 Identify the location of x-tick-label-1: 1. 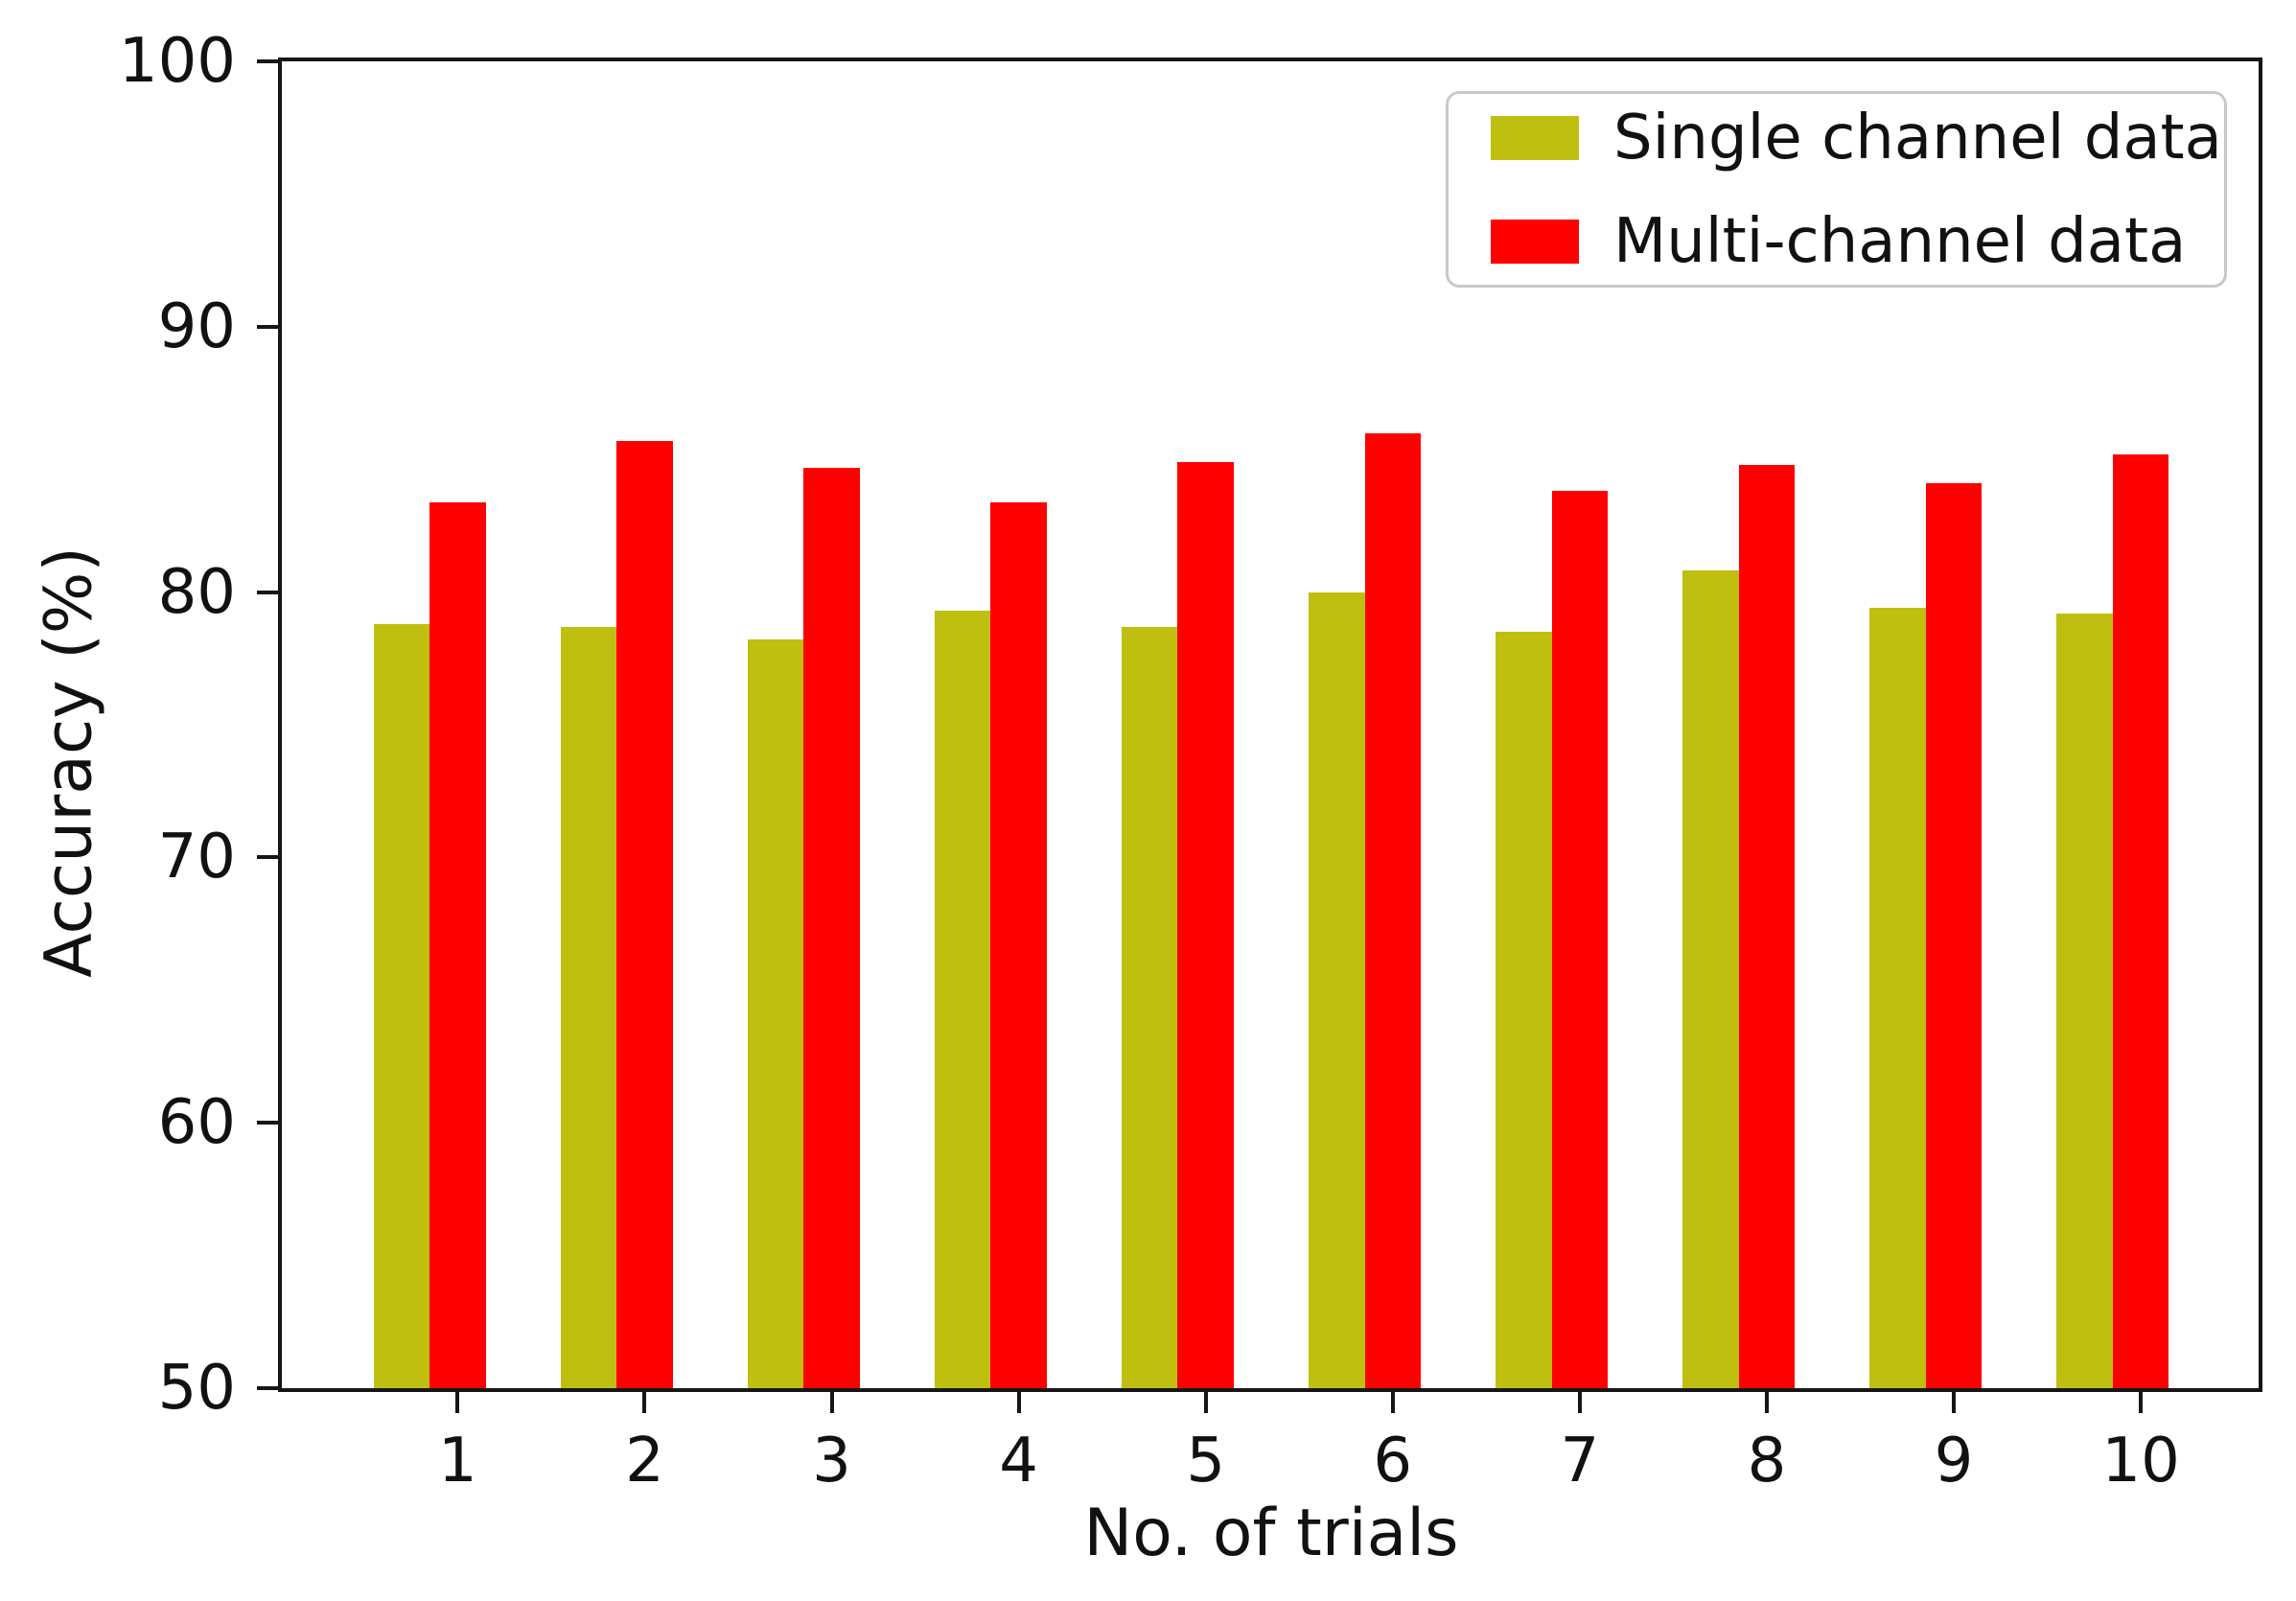
(457, 1461).